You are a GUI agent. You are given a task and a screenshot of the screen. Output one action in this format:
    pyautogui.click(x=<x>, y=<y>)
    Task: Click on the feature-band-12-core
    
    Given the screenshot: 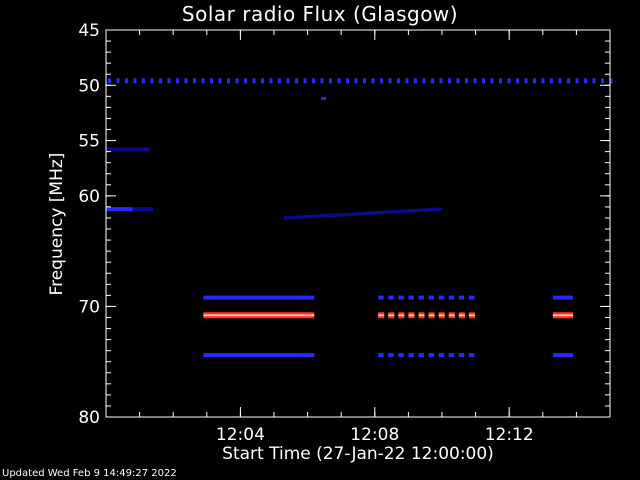 What is the action you would take?
    pyautogui.click(x=563, y=315)
    